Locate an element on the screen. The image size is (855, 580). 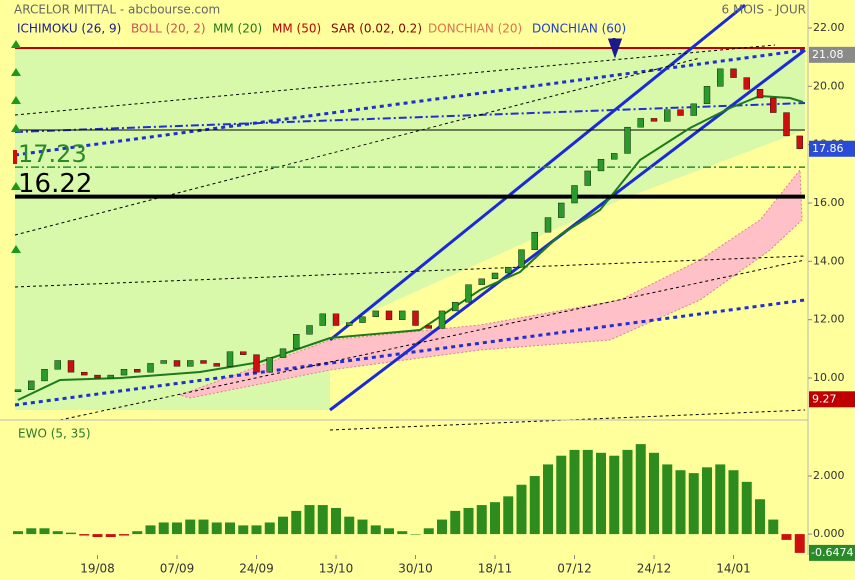
x-tick-label: 07/12 is located at coordinates (574, 569).